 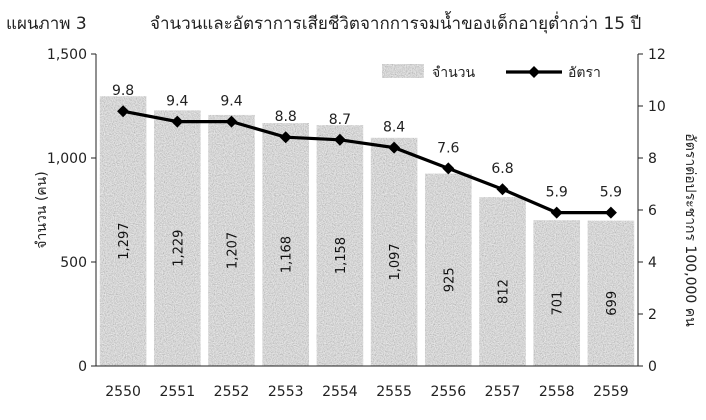 I want to click on y-axis-title: จำนวน (คน), so click(x=42, y=209).